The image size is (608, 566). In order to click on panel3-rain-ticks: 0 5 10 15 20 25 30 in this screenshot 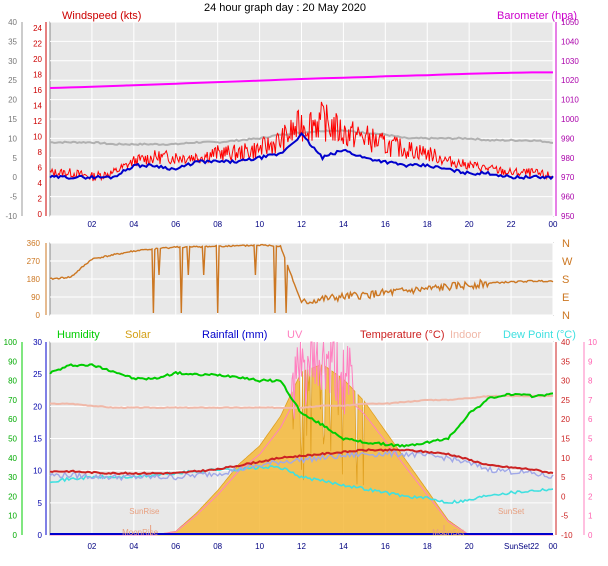, I will do `click(37, 439)`.